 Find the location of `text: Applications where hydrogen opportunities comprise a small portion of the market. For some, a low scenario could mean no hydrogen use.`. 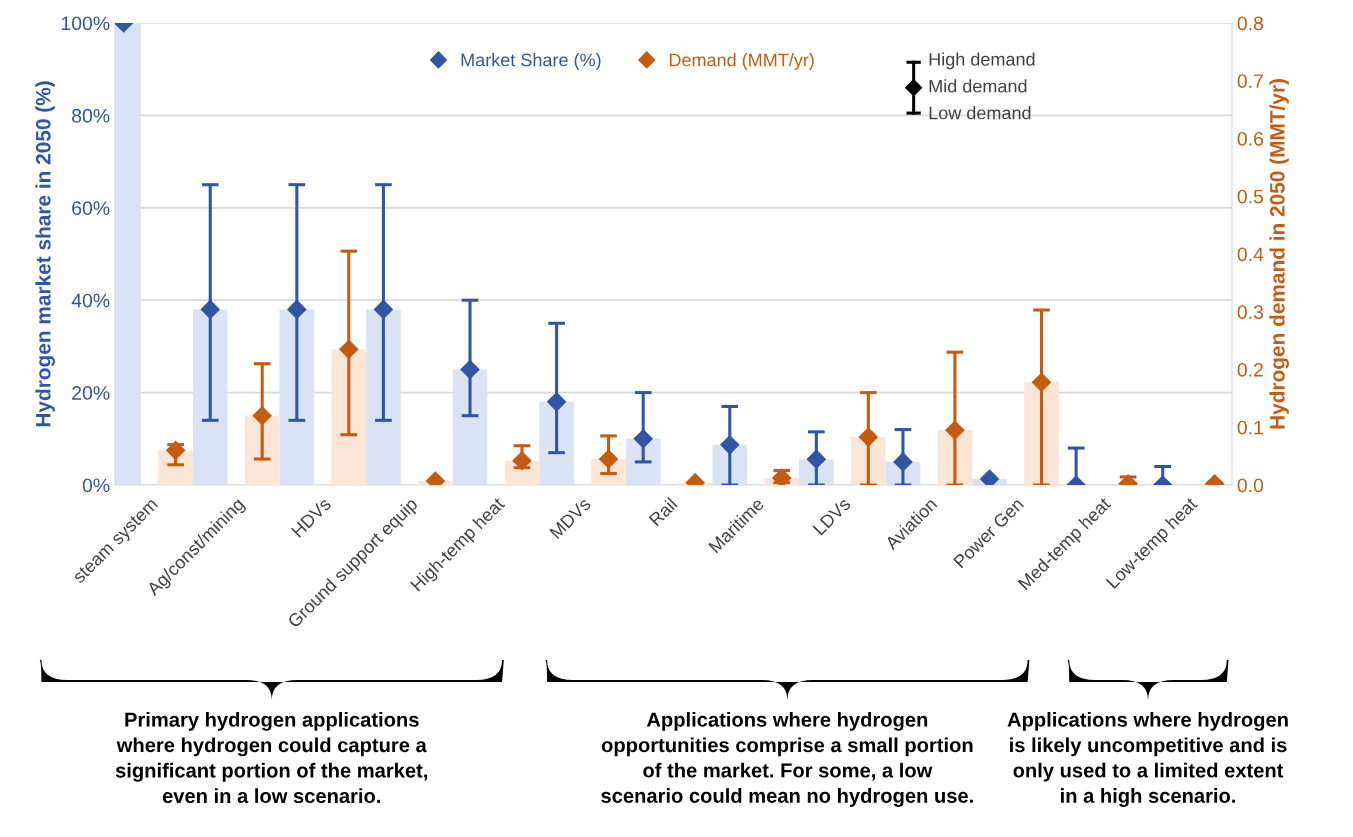

text: Applications where hydrogen opportunities comprise a small portion of the market. For some, a low scenario could mean no hydrogen use. is located at coordinates (787, 759).